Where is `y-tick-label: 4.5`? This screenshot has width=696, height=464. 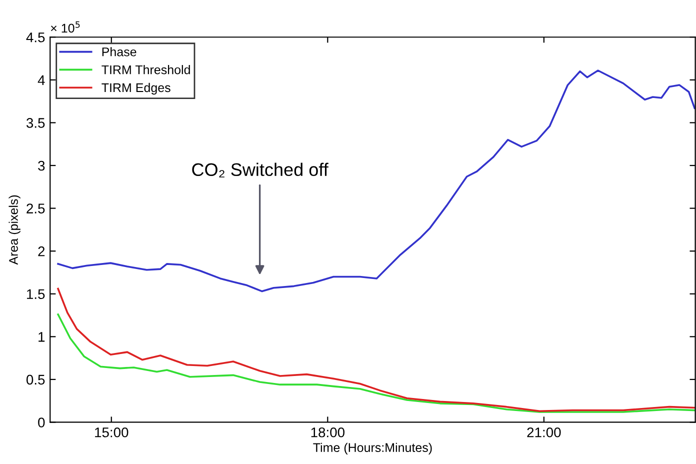
y-tick-label: 4.5 is located at coordinates (35, 37).